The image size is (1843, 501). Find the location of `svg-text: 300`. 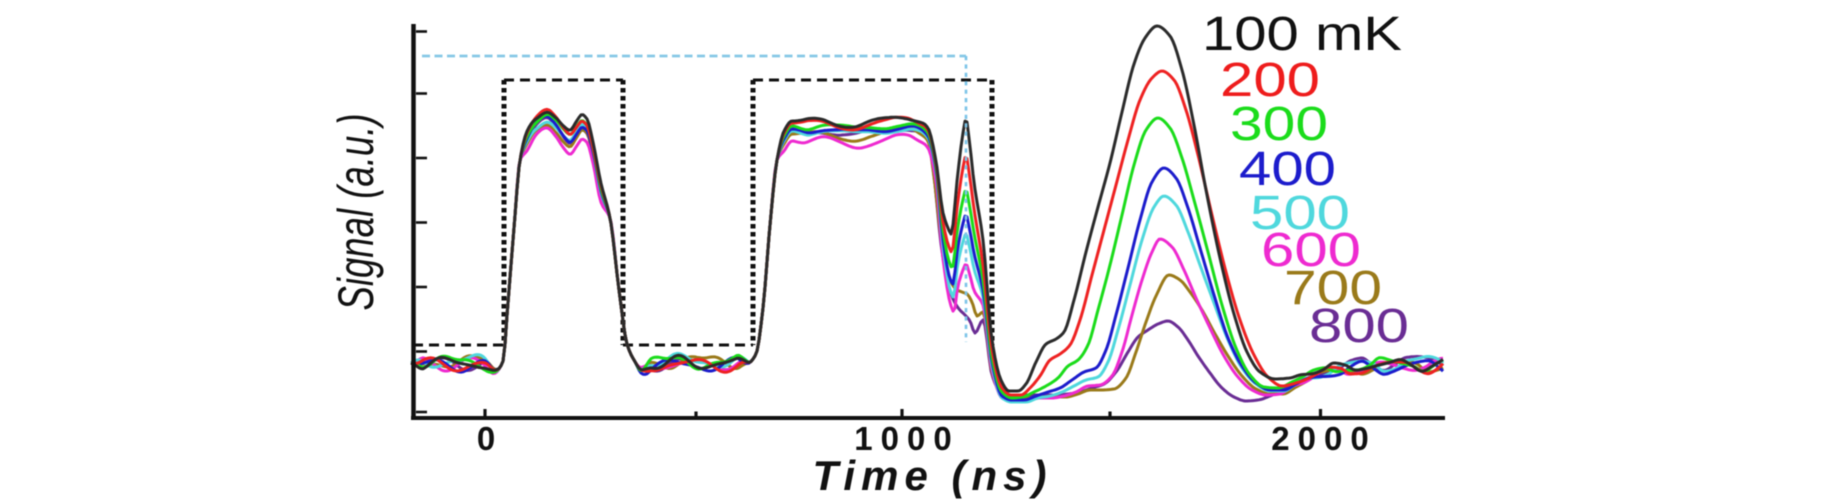

svg-text: 300 is located at coordinates (1279, 124).